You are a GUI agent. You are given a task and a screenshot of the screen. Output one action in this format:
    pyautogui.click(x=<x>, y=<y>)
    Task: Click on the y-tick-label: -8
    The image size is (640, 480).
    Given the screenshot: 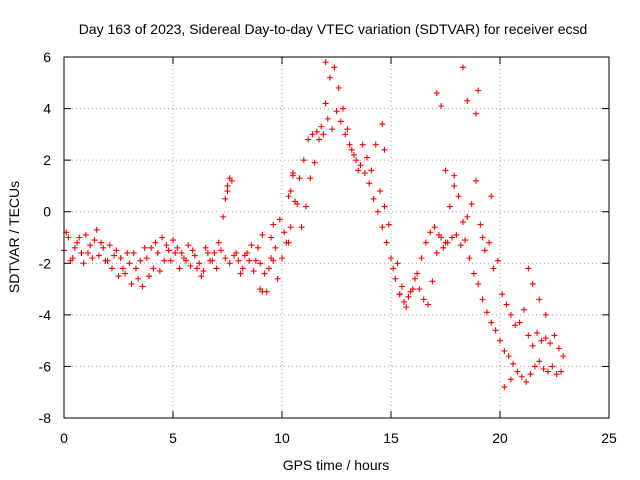 What is the action you would take?
    pyautogui.click(x=45, y=418)
    